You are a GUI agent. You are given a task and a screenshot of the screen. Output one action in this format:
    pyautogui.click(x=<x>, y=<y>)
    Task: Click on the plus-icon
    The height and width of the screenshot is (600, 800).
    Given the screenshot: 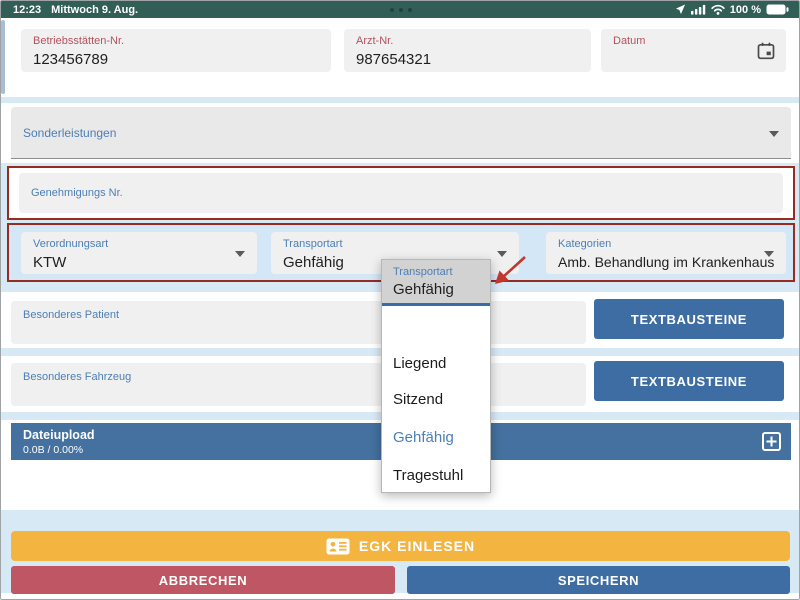 What is the action you would take?
    pyautogui.click(x=771, y=441)
    